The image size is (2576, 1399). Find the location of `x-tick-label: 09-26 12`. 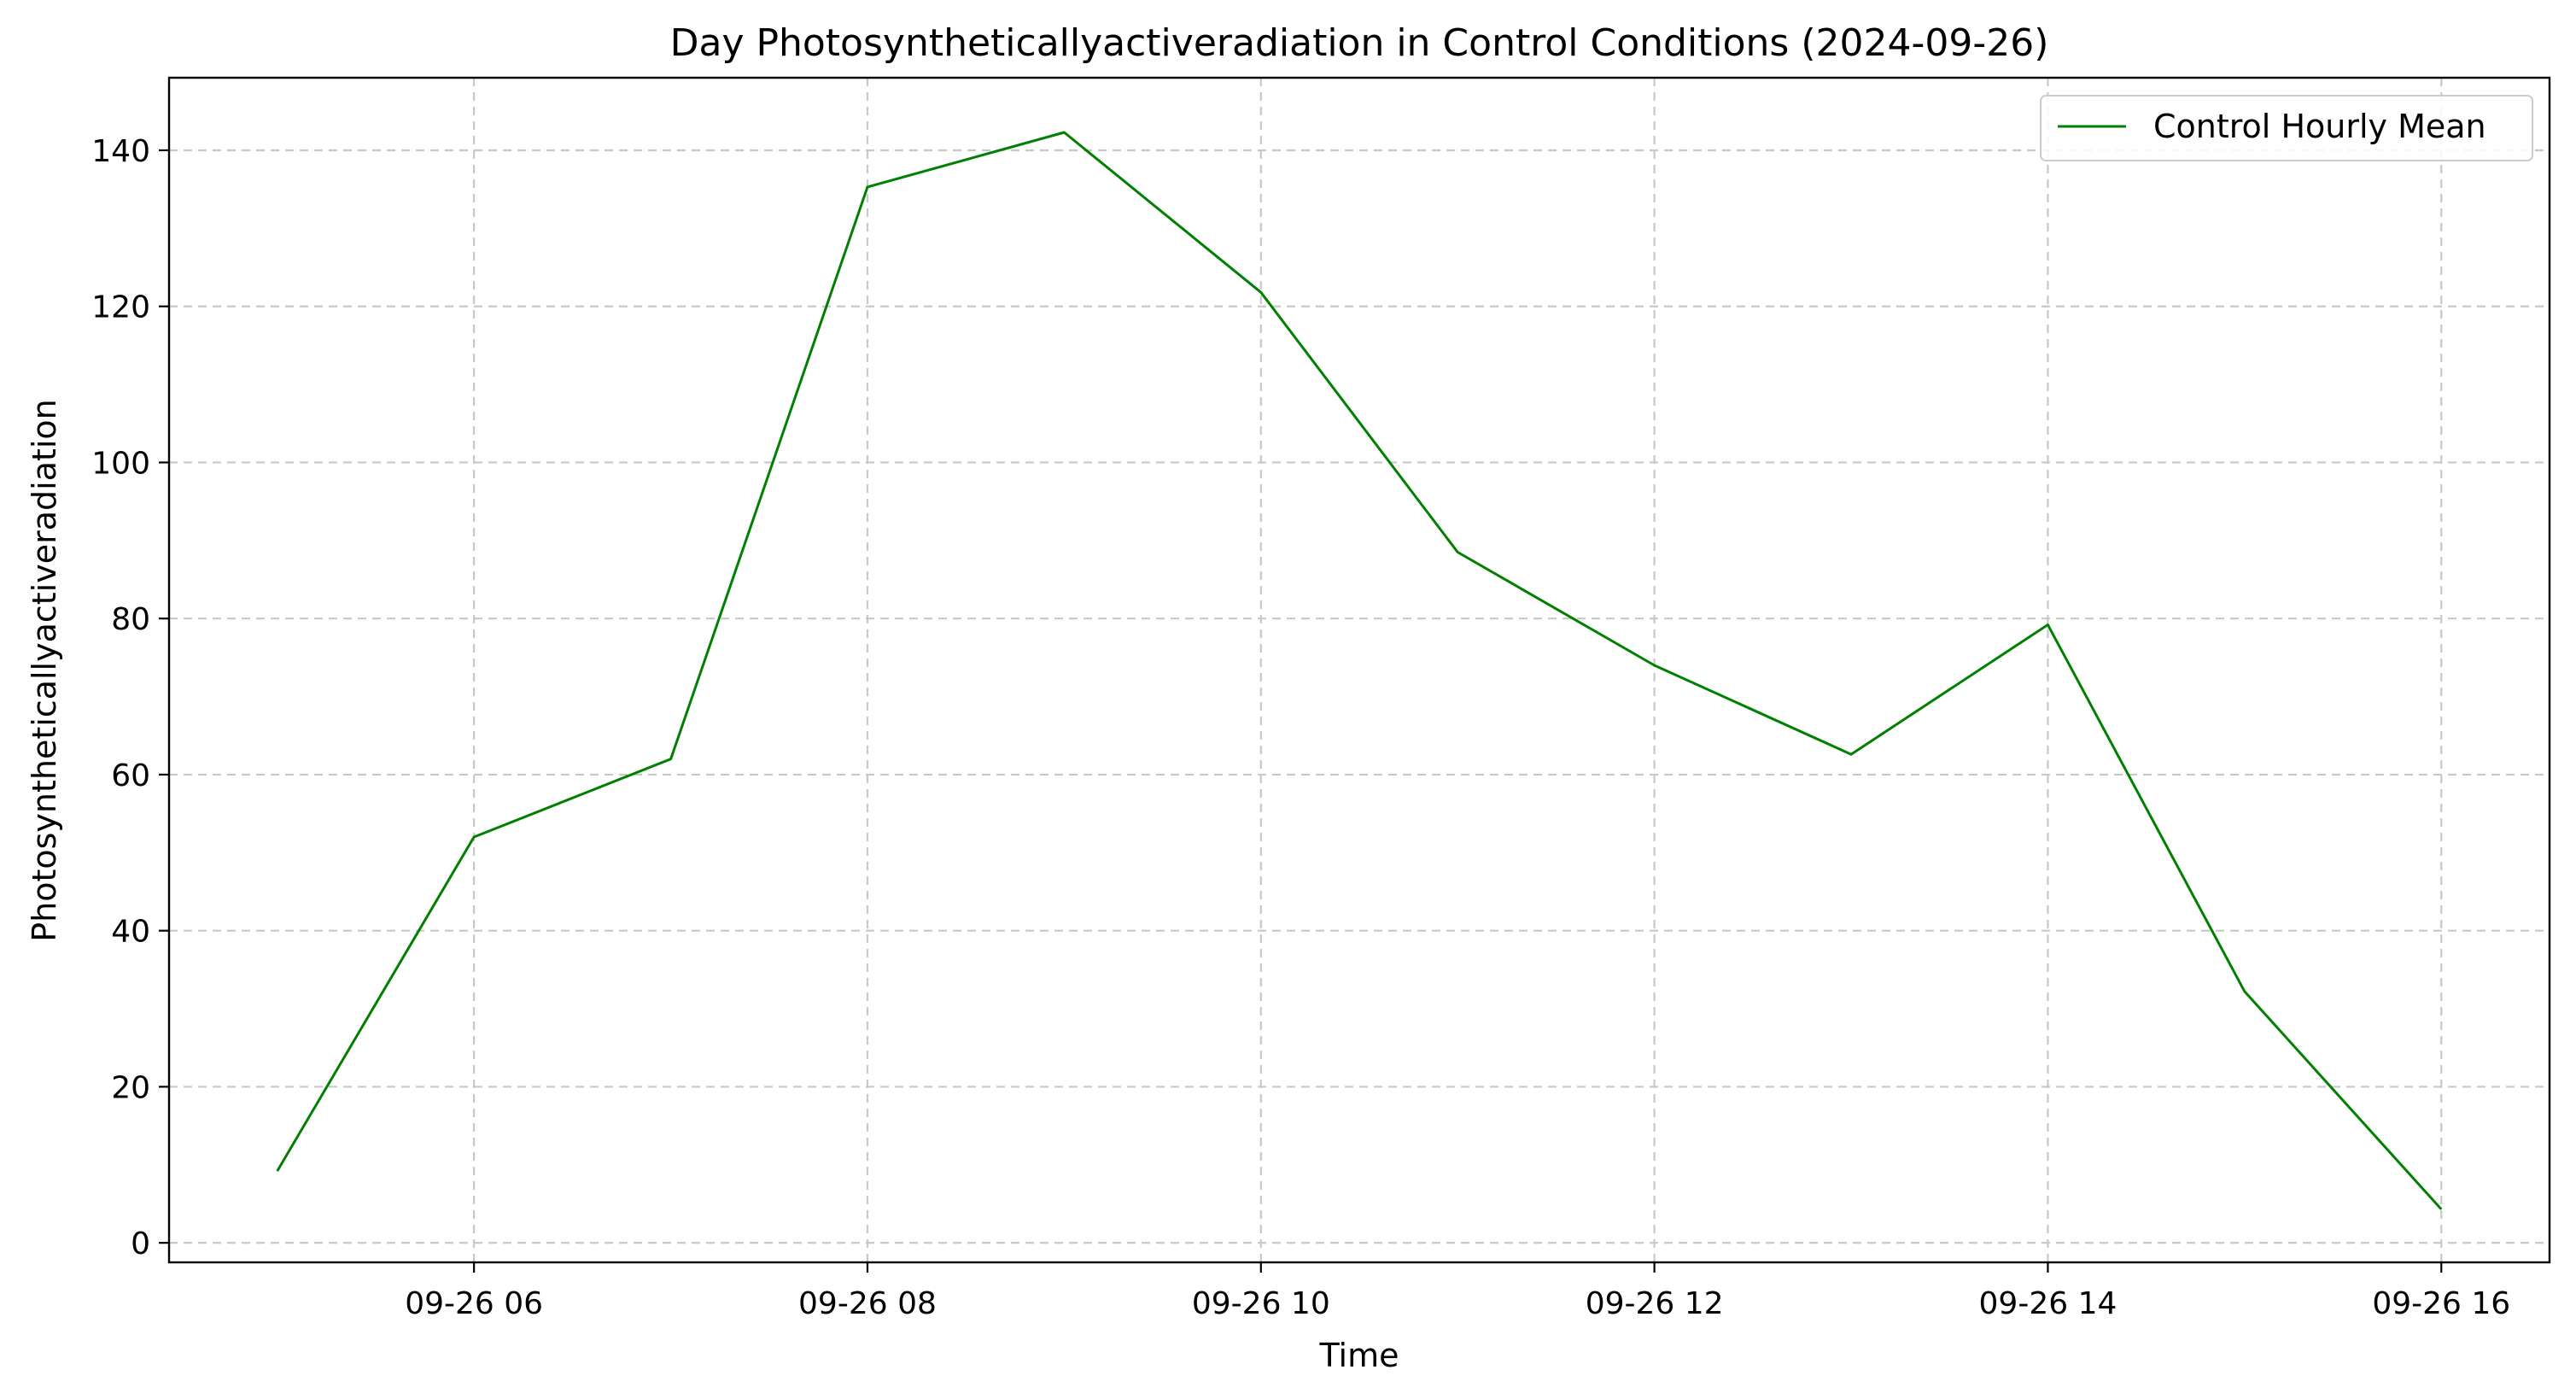

x-tick-label: 09-26 12 is located at coordinates (1655, 1303).